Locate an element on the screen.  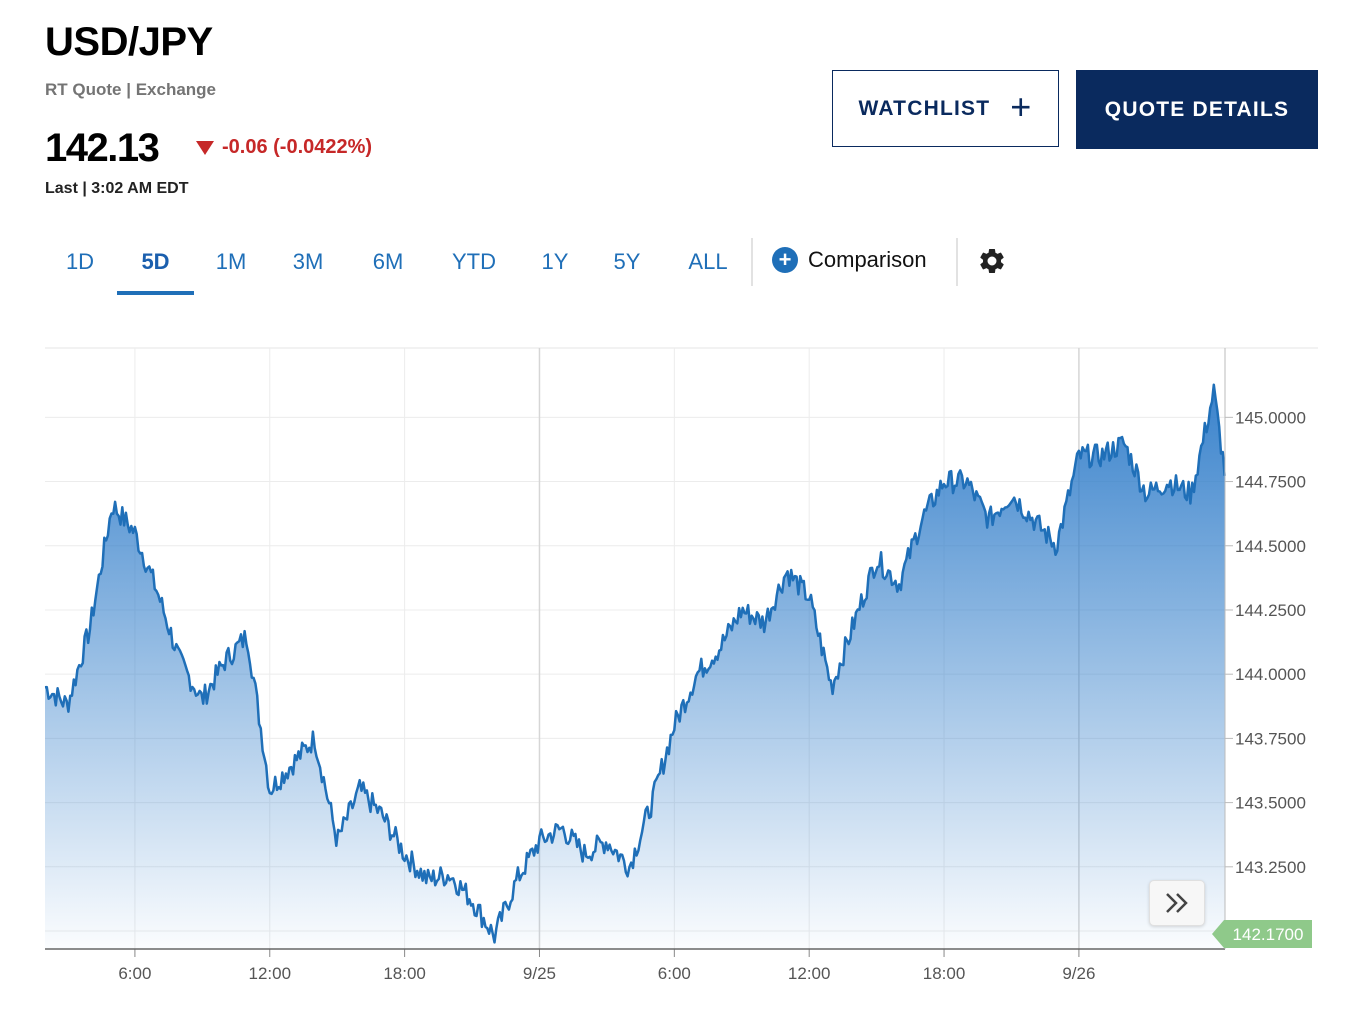
double-chevron-right-icon is located at coordinates (1177, 903).